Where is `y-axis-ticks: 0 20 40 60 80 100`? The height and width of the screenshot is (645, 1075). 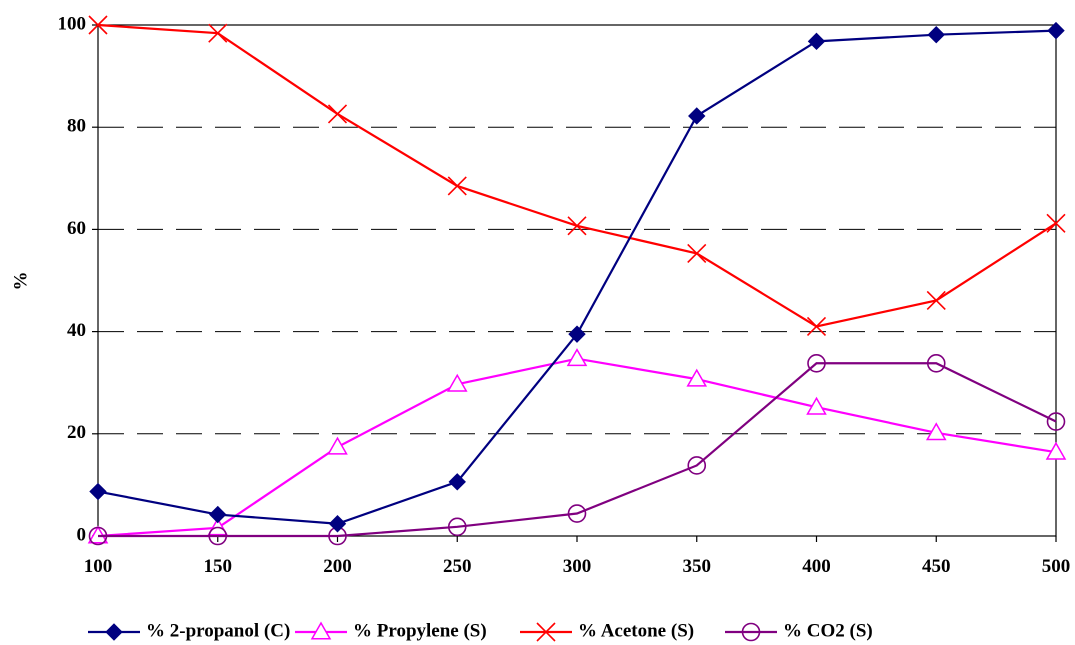
y-axis-ticks: 0 20 40 60 80 100 is located at coordinates (78, 279).